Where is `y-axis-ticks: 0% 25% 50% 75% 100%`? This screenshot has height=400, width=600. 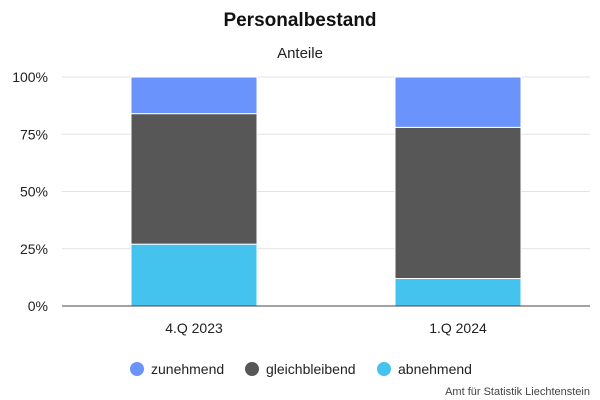
y-axis-ticks: 0% 25% 50% 75% 100% is located at coordinates (30, 191).